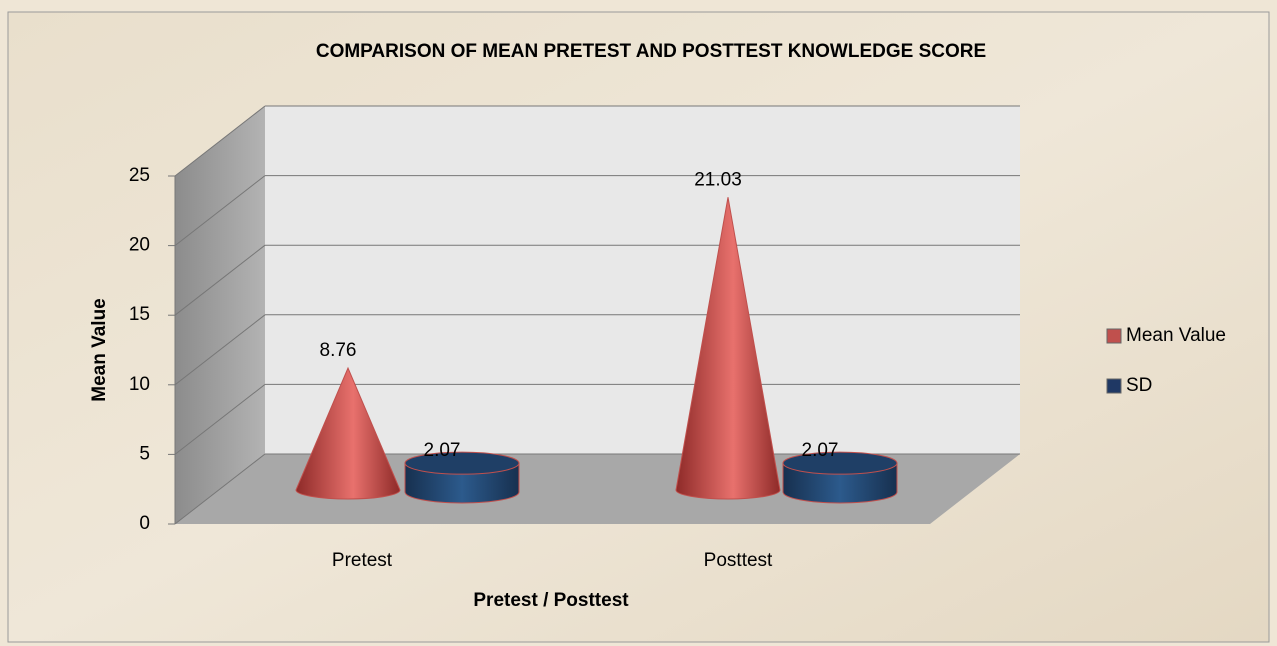 The height and width of the screenshot is (646, 1277). Describe the element at coordinates (338, 350) in the screenshot. I see `data-label: 8.76` at that location.